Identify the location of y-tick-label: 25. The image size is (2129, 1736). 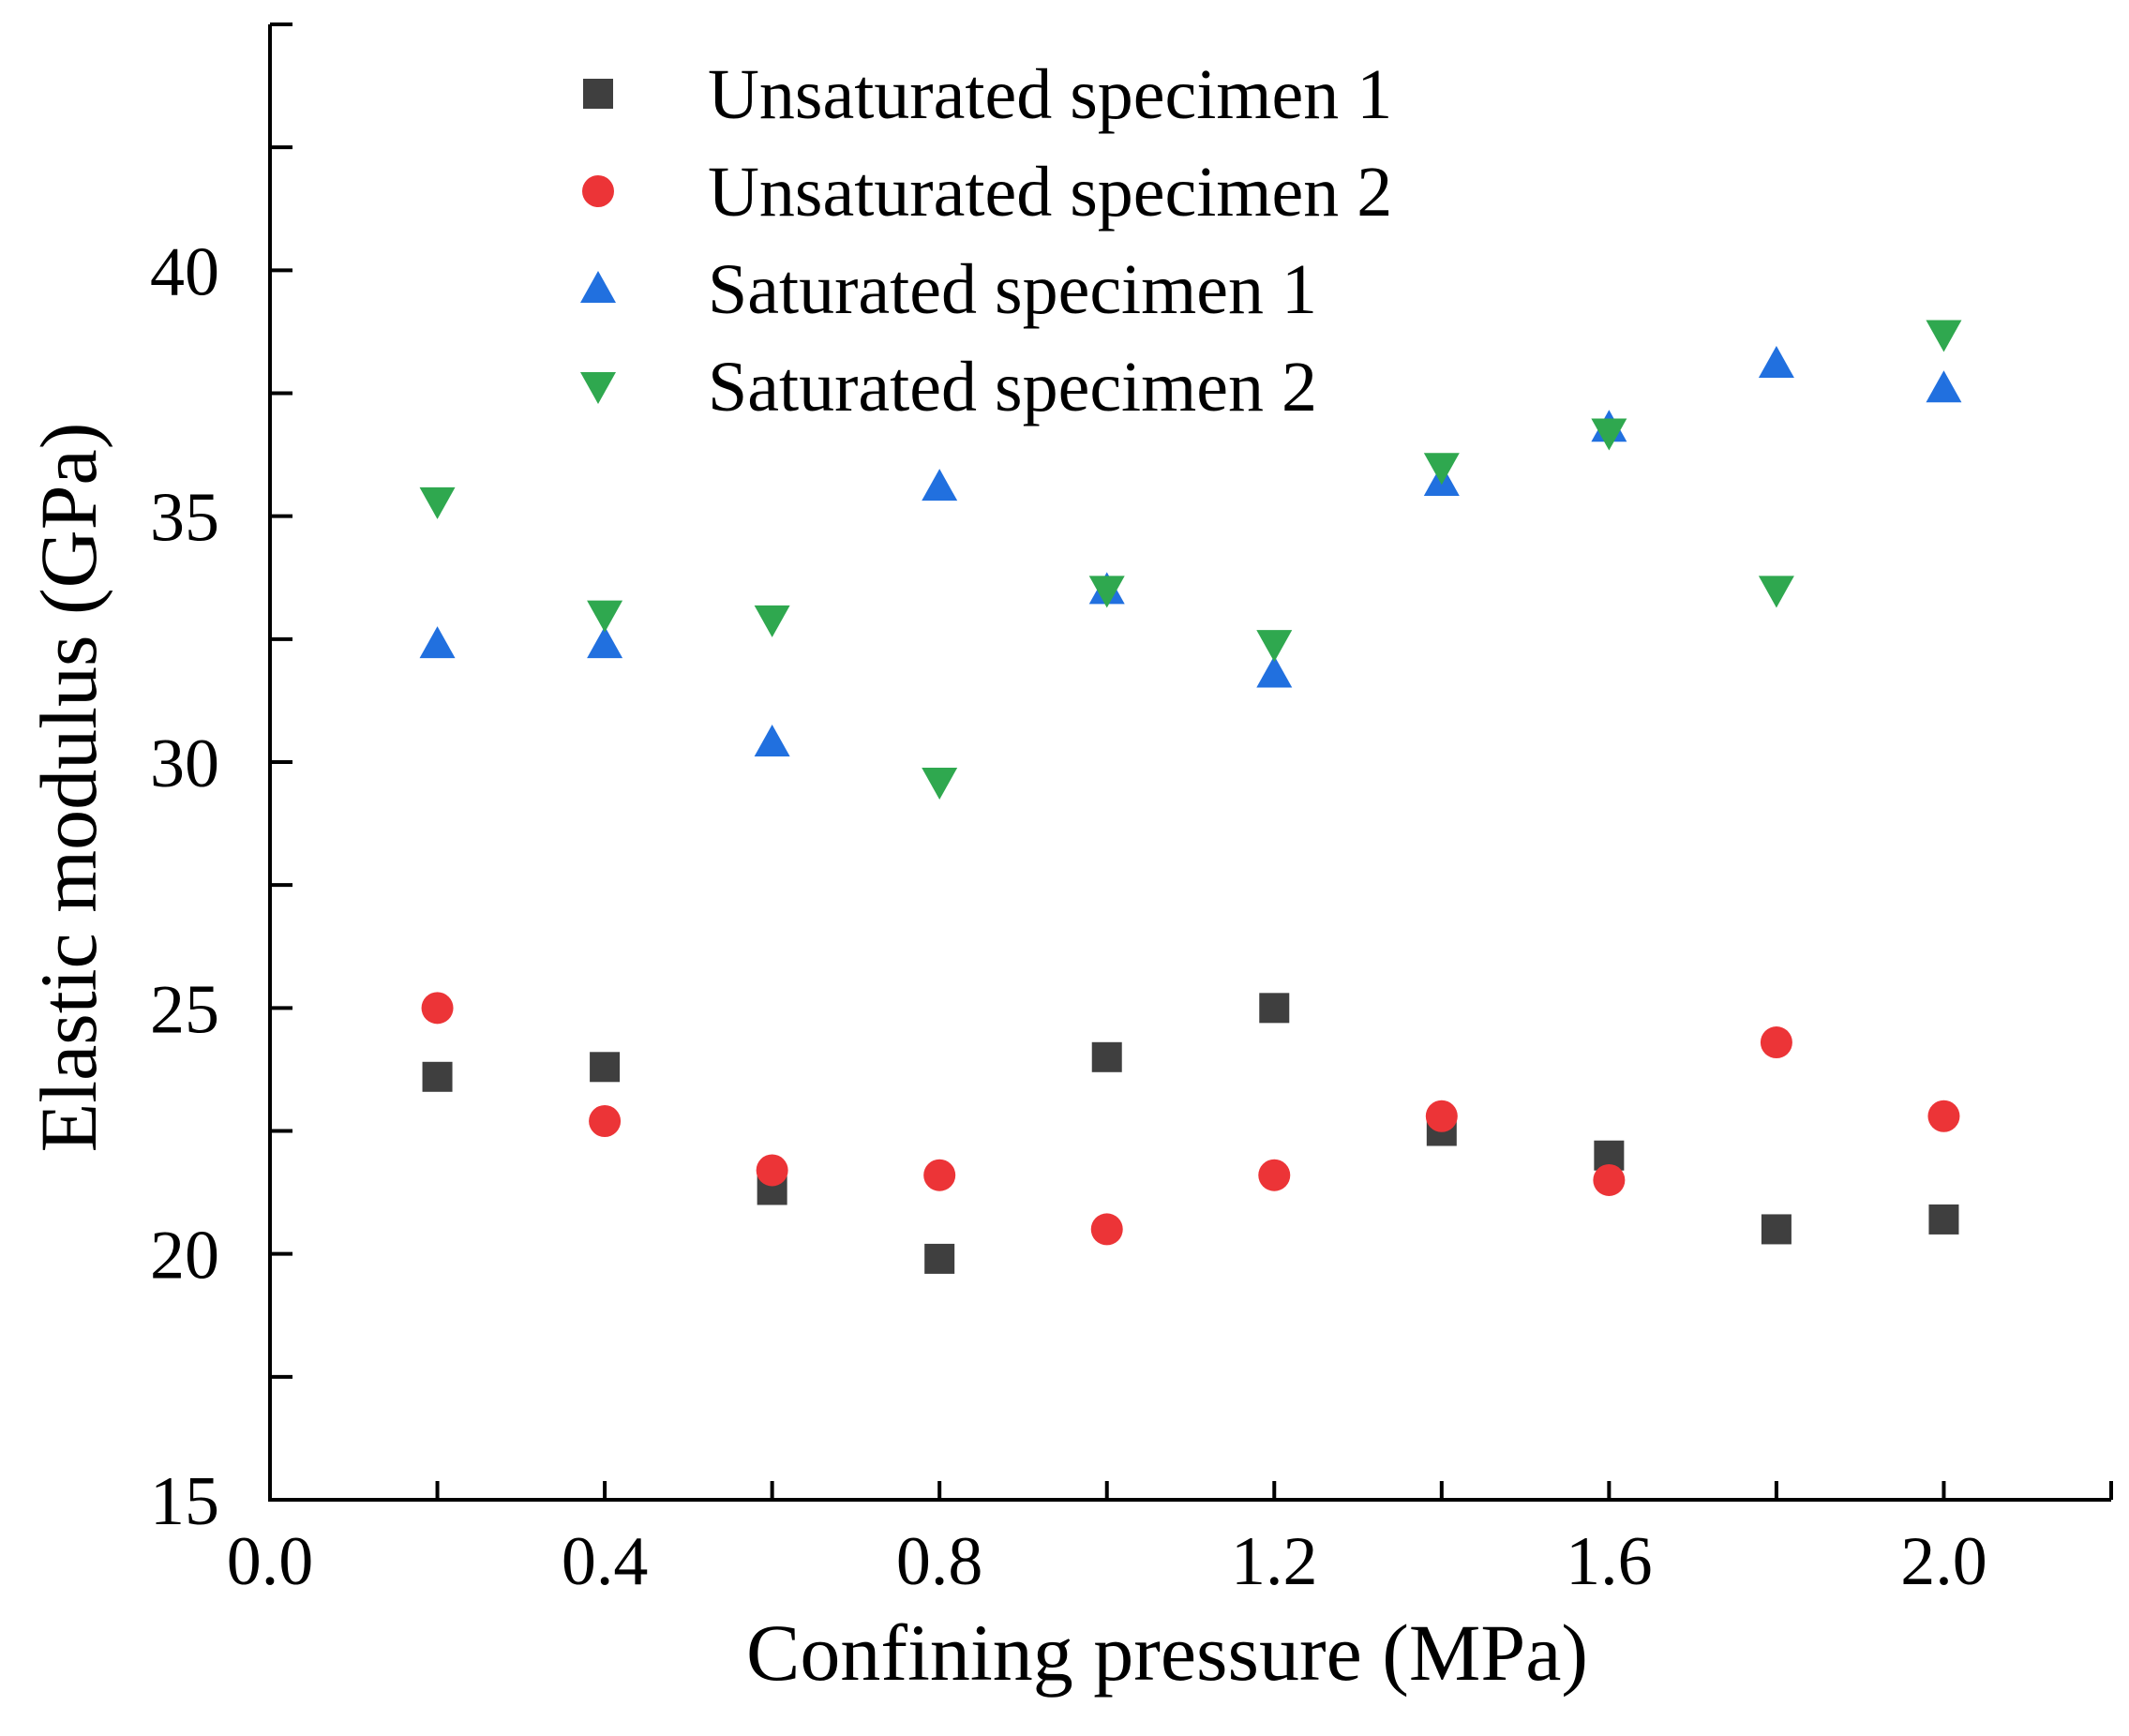
(184, 1009).